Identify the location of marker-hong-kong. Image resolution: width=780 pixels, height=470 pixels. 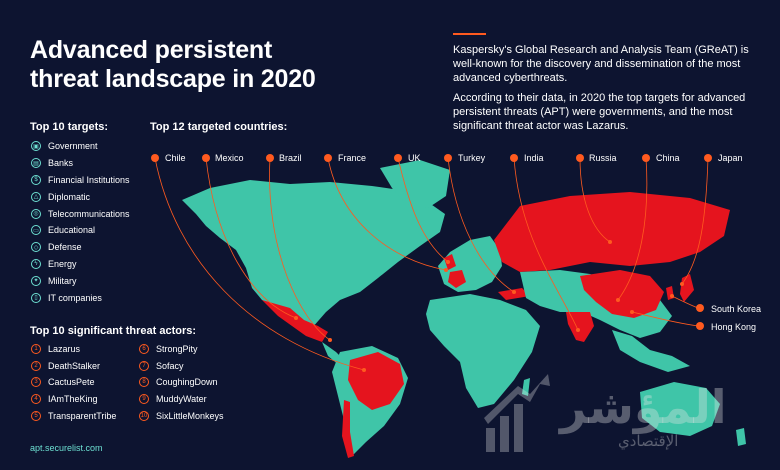
(632, 312).